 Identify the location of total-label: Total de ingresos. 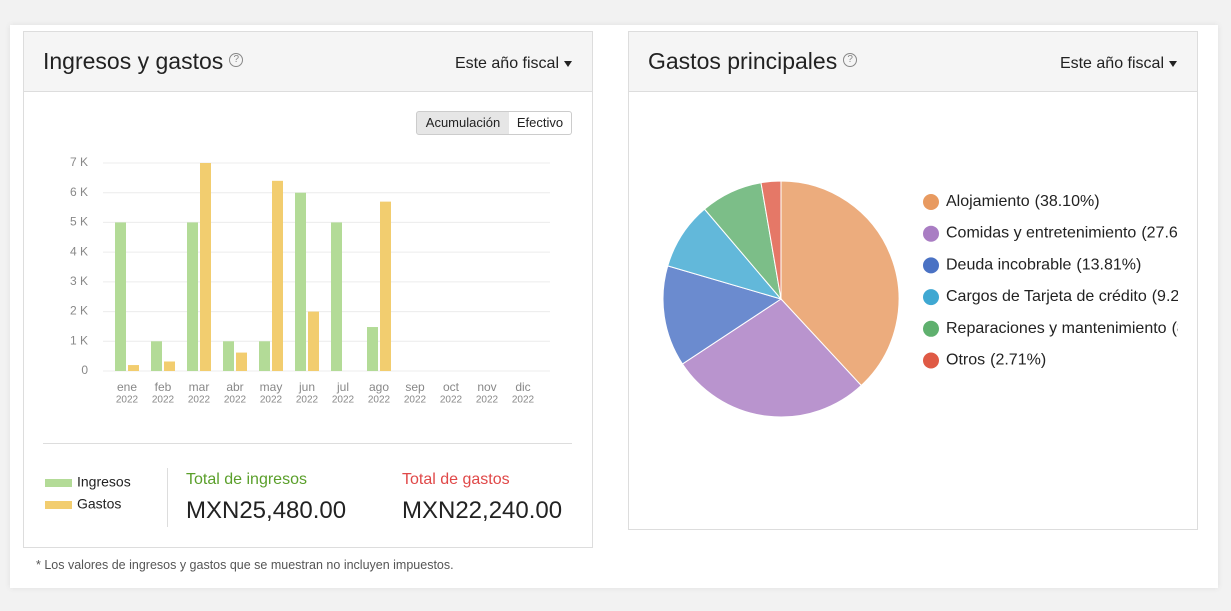
(246, 479).